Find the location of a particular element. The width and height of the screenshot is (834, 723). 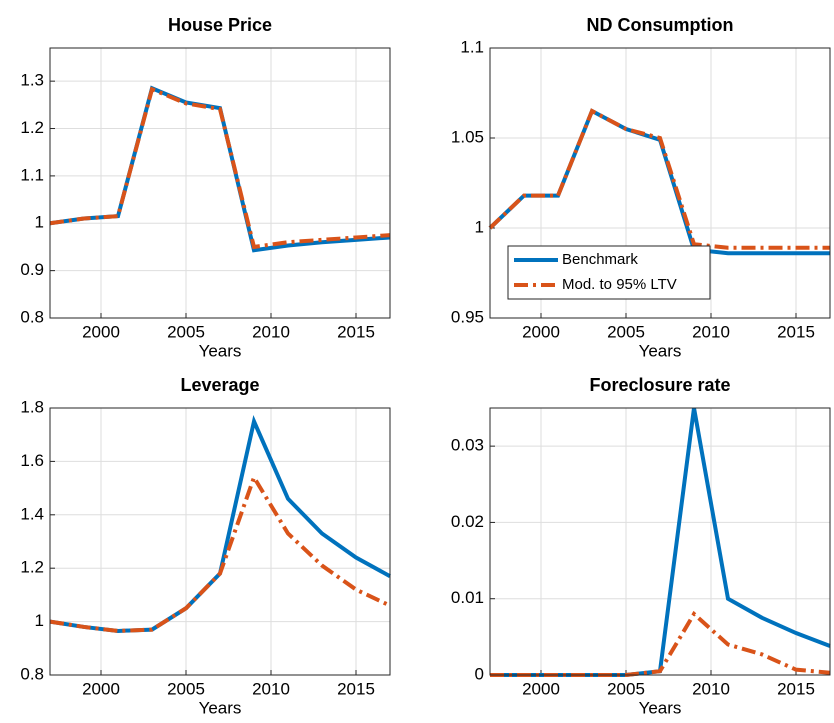

y-tick-label: 1.3 is located at coordinates (32, 80).